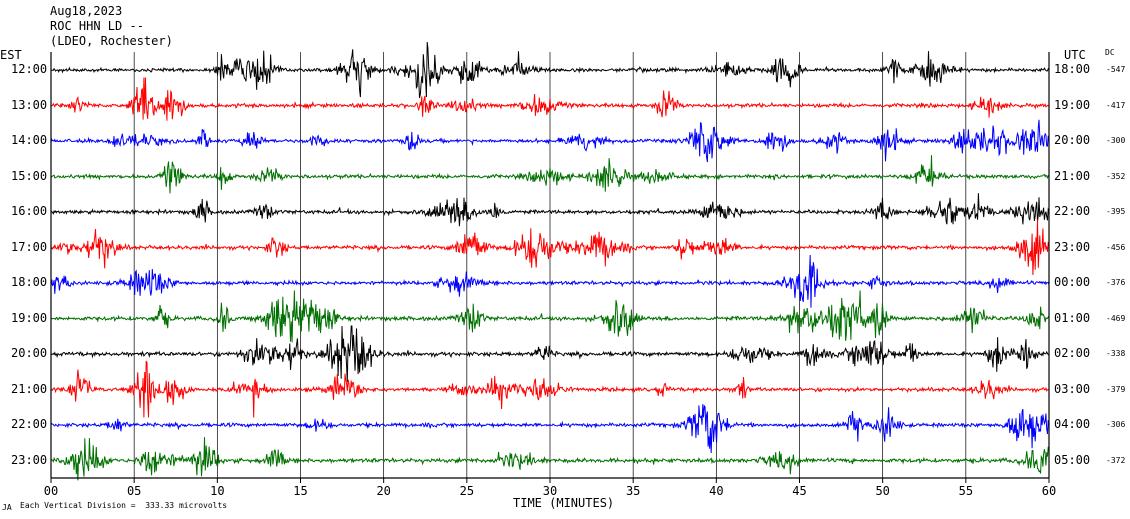  I want to click on header-date: Aug18,2023, so click(86, 11).